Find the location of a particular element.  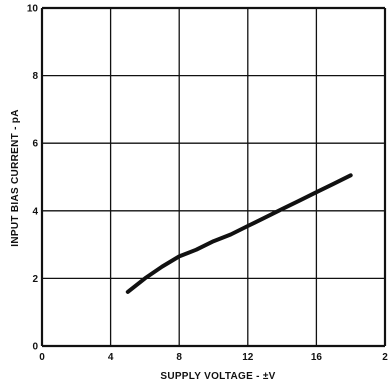

y-tick-label: 6 is located at coordinates (35, 144).